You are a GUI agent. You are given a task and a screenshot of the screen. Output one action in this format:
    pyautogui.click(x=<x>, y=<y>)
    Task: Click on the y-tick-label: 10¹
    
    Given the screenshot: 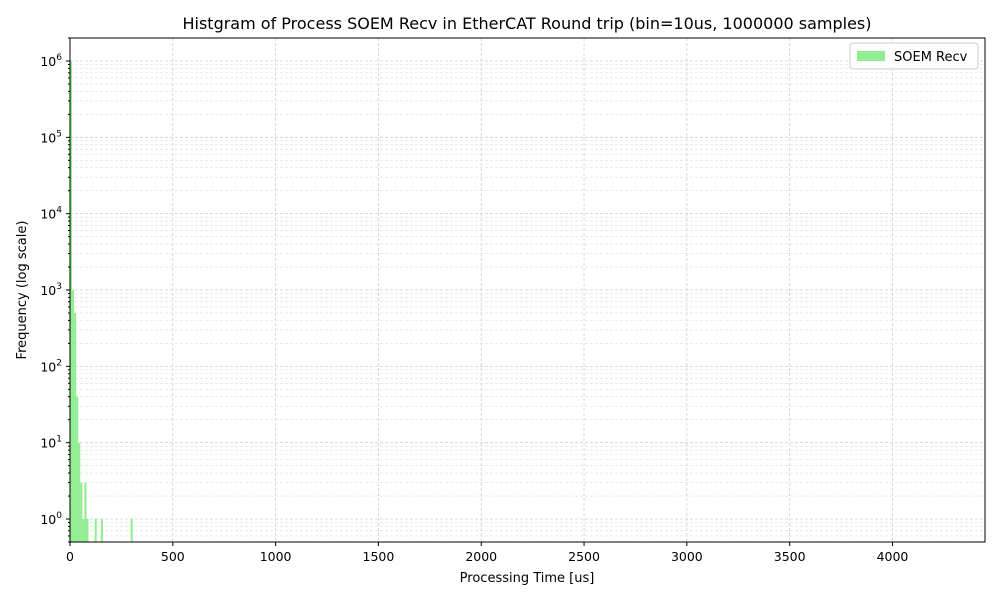 What is the action you would take?
    pyautogui.click(x=51, y=443)
    